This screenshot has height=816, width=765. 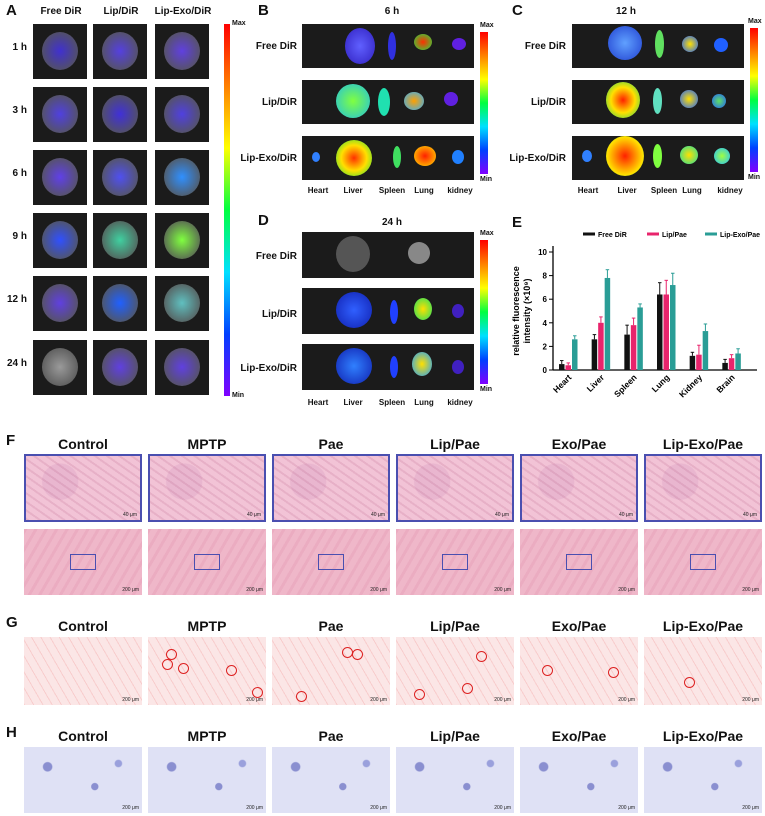 I want to click on group-title: Lip-Exo/Pae, so click(x=703, y=626).